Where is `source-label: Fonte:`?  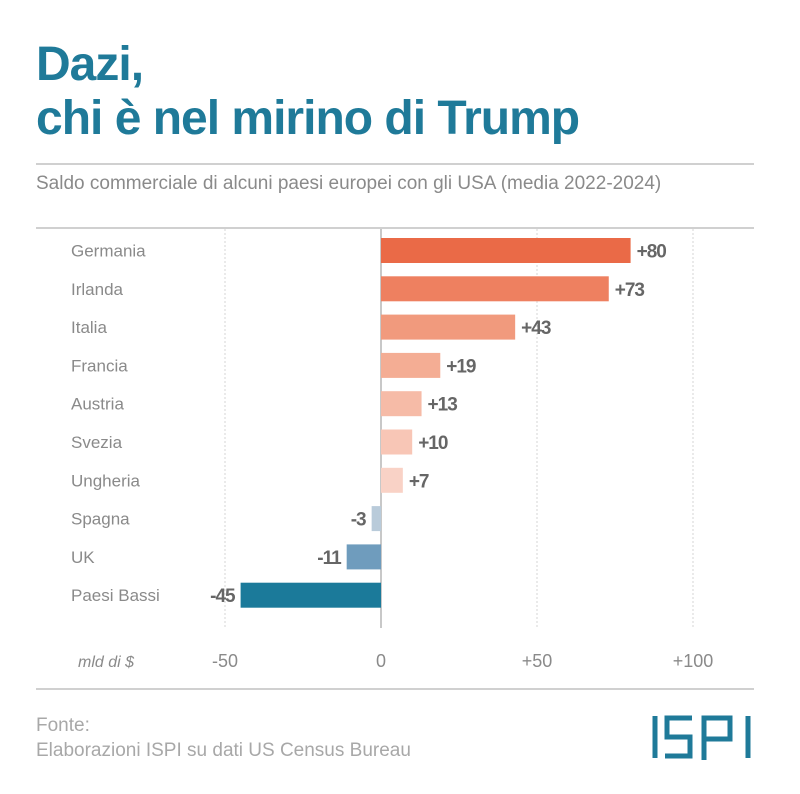
source-label: Fonte: is located at coordinates (63, 725).